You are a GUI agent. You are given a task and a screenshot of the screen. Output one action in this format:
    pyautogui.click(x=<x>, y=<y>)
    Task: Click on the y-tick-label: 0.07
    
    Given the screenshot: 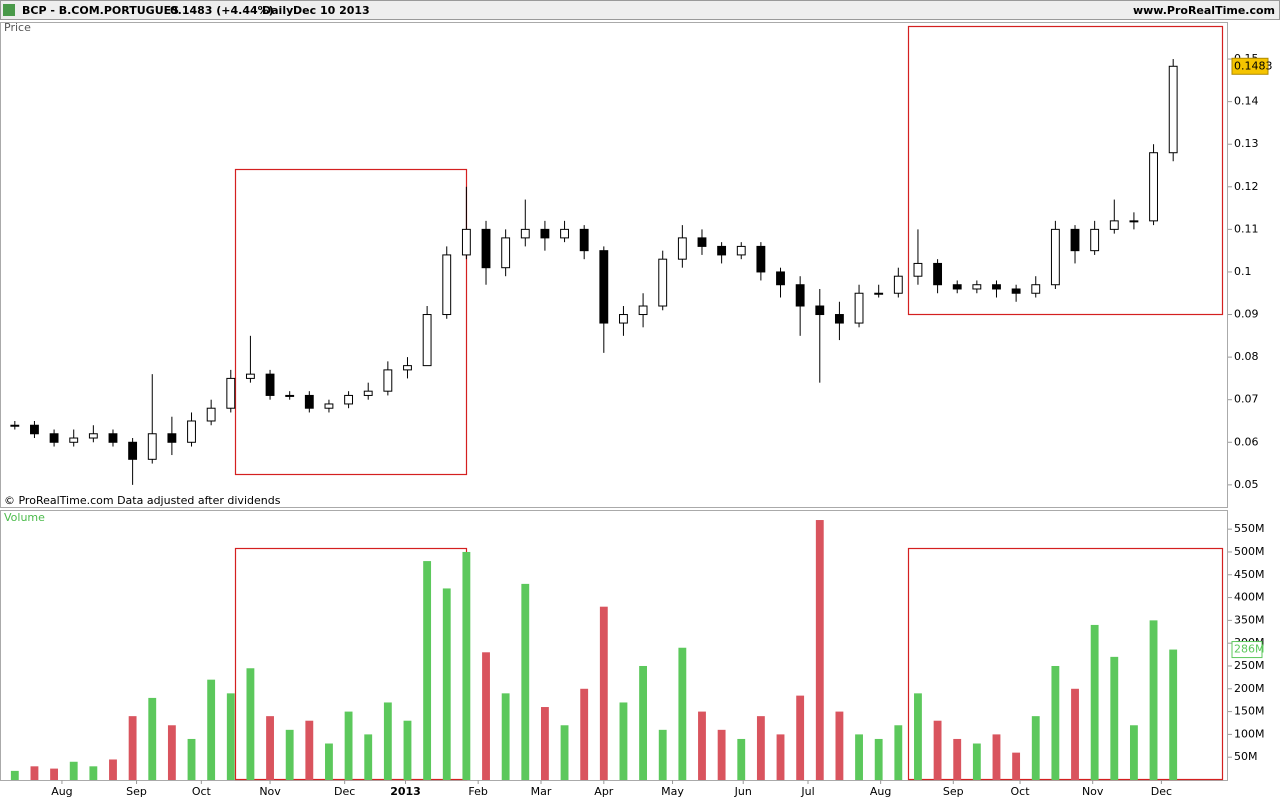 What is the action you would take?
    pyautogui.click(x=1246, y=399)
    